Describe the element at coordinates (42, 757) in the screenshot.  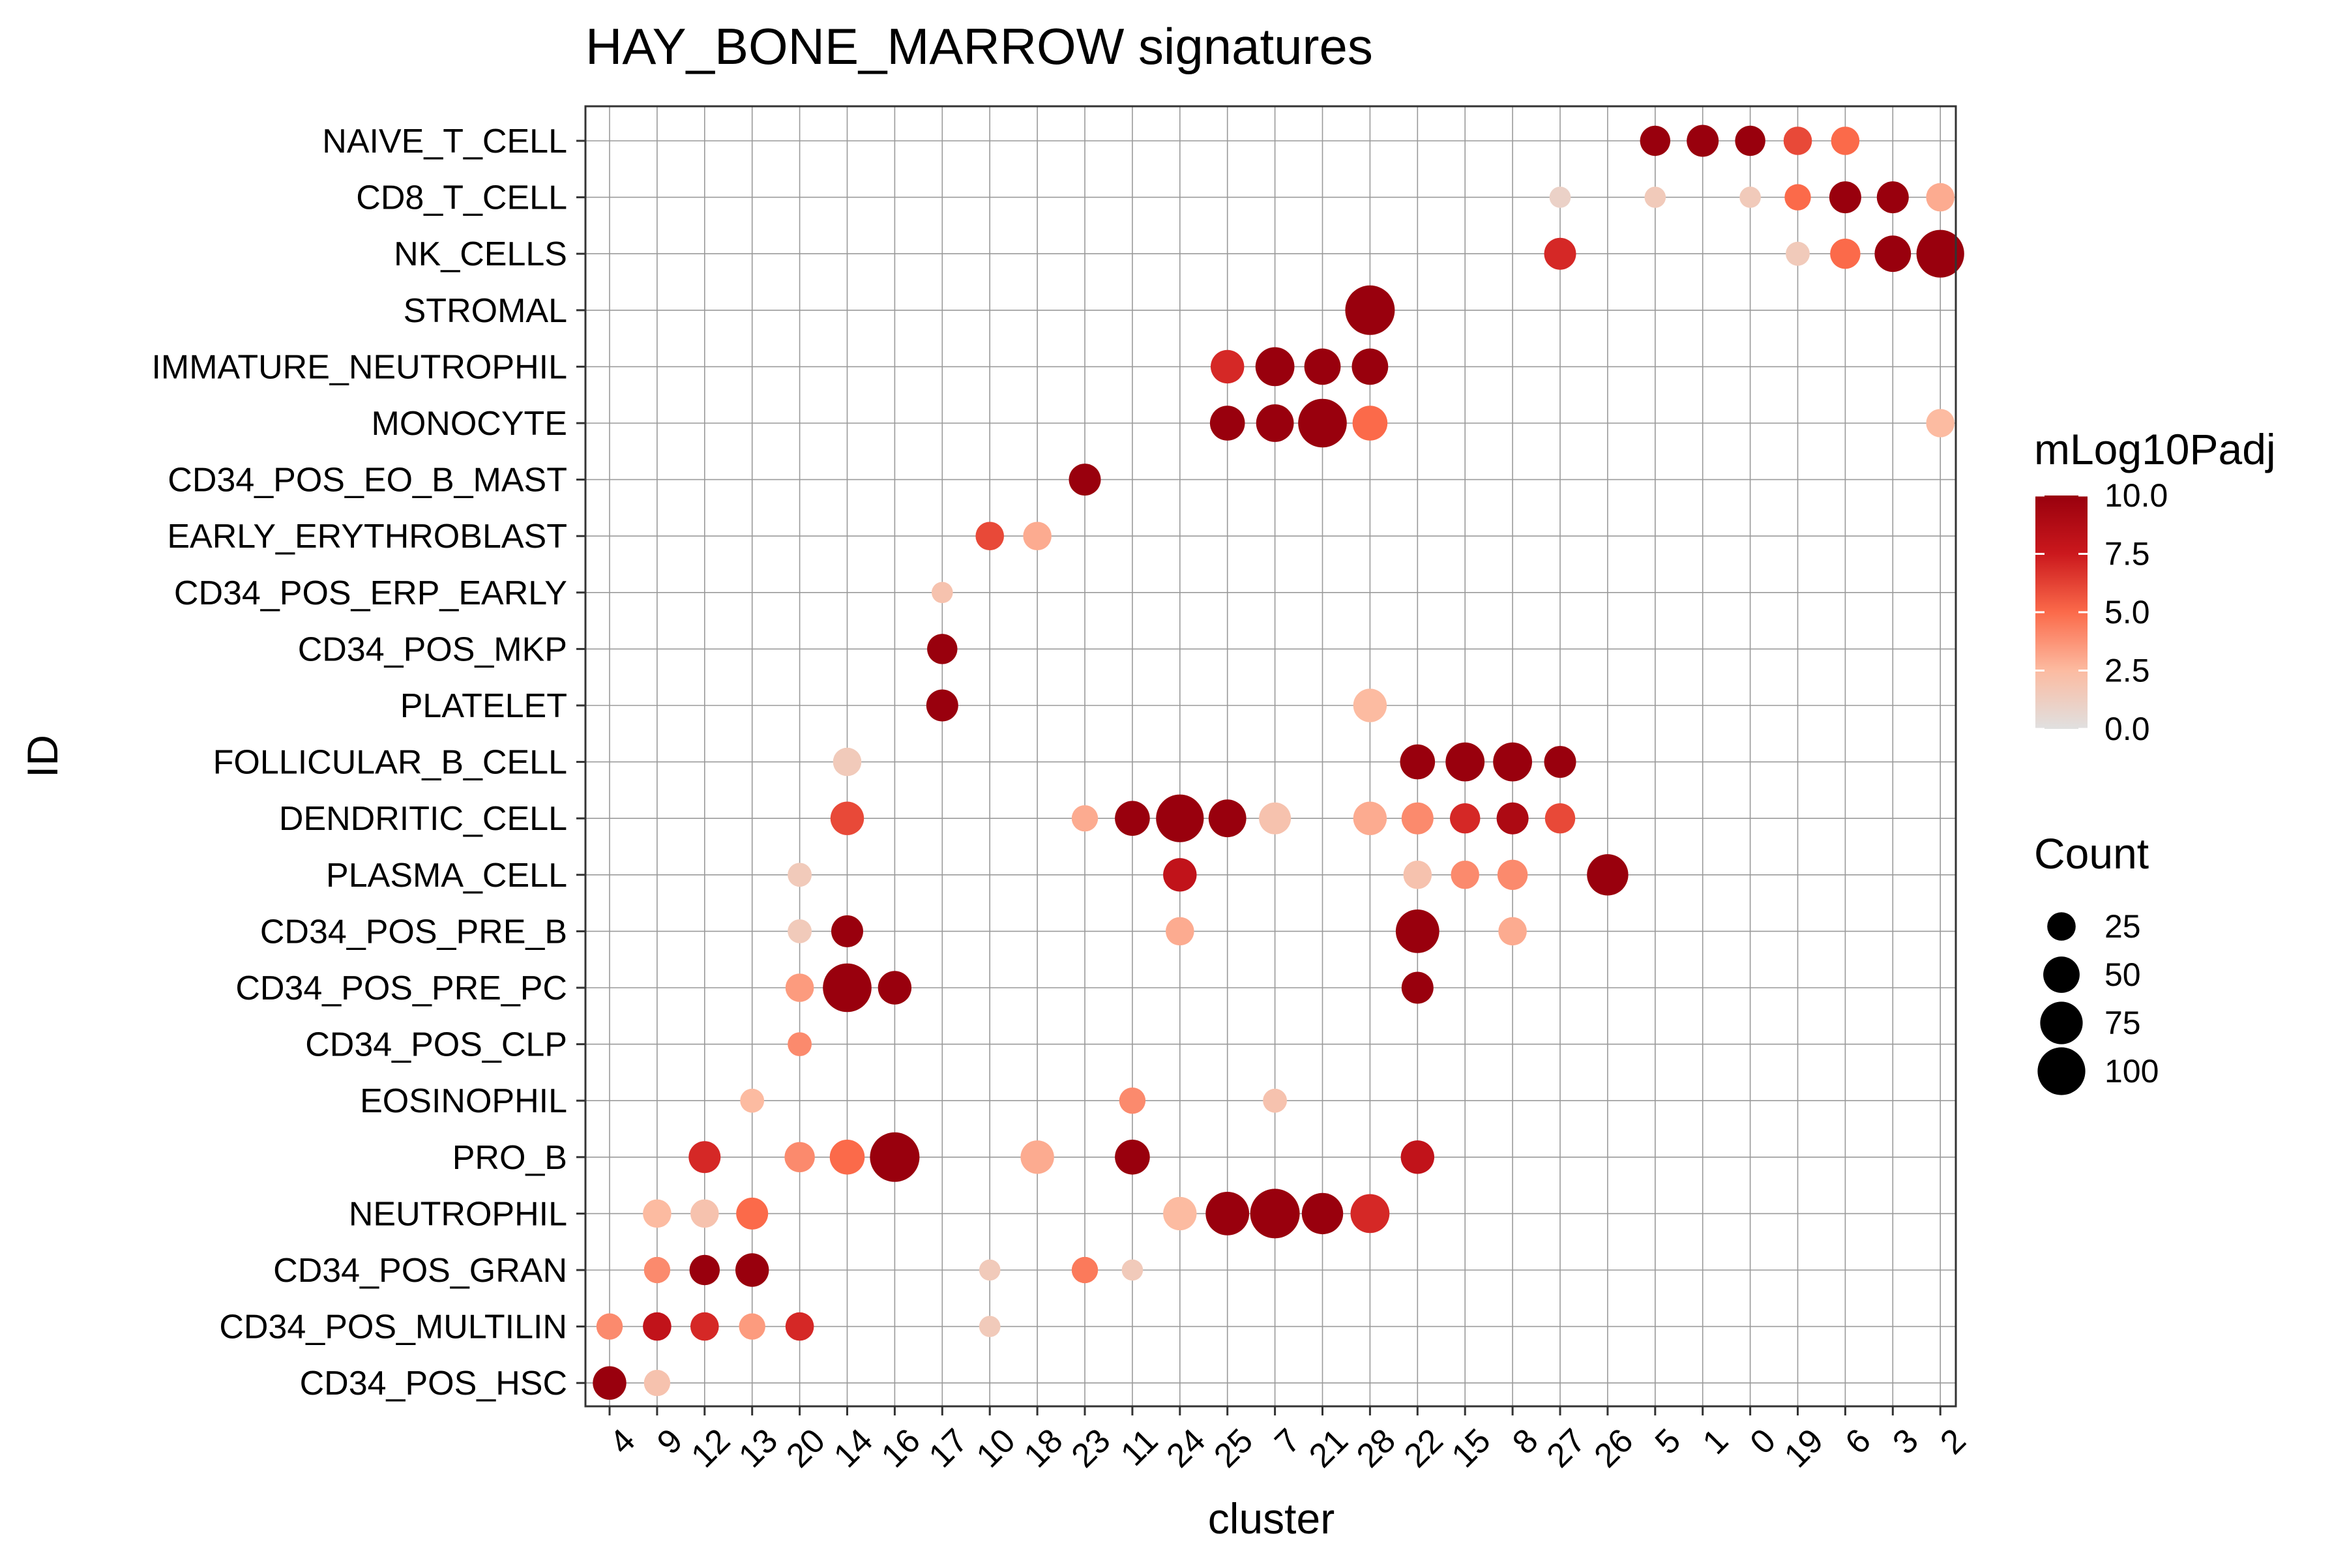
I see `y-axis-title: ID` at that location.